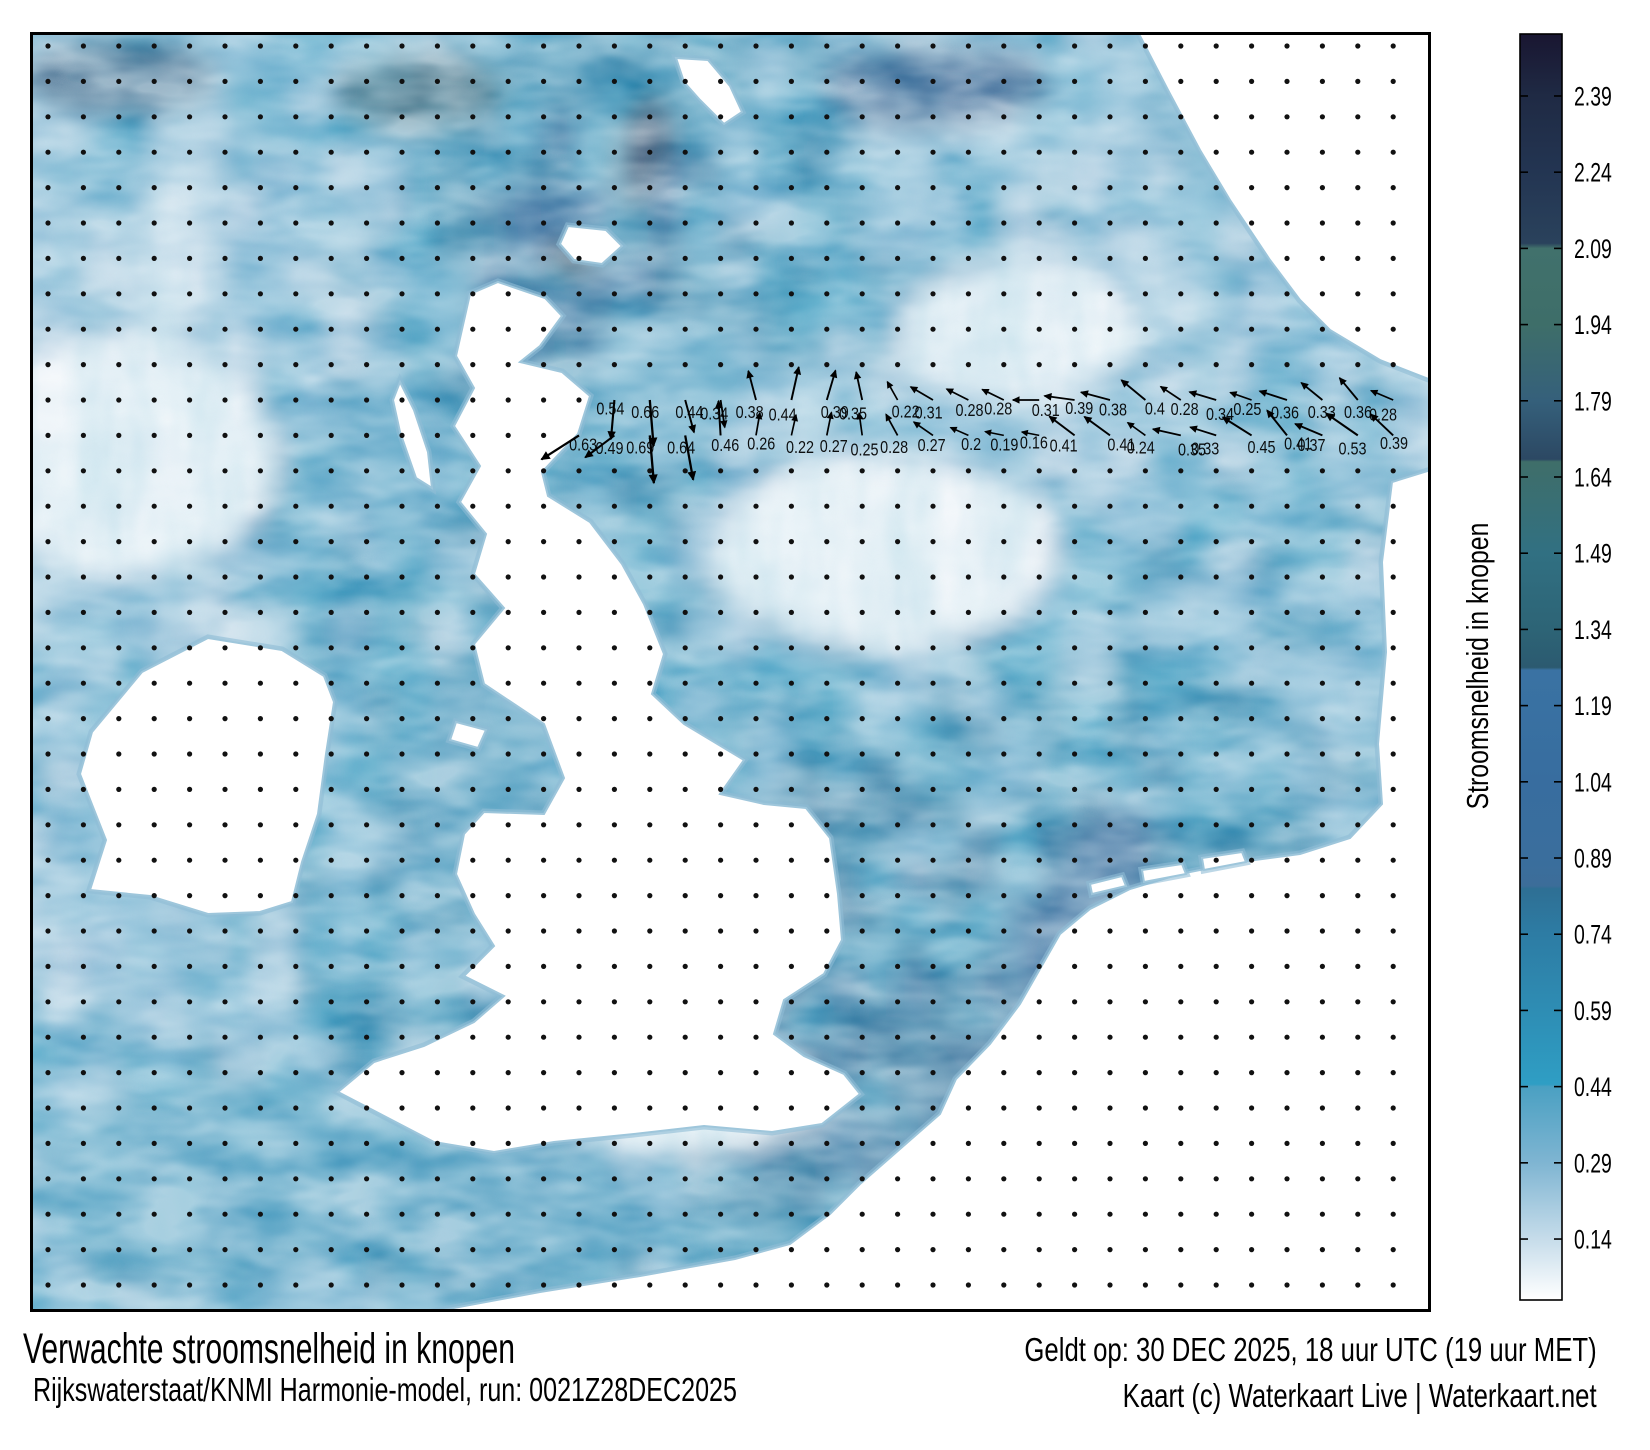 The image size is (1650, 1450). Describe the element at coordinates (1593, 630) in the screenshot. I see `svg-text: 1.34` at that location.